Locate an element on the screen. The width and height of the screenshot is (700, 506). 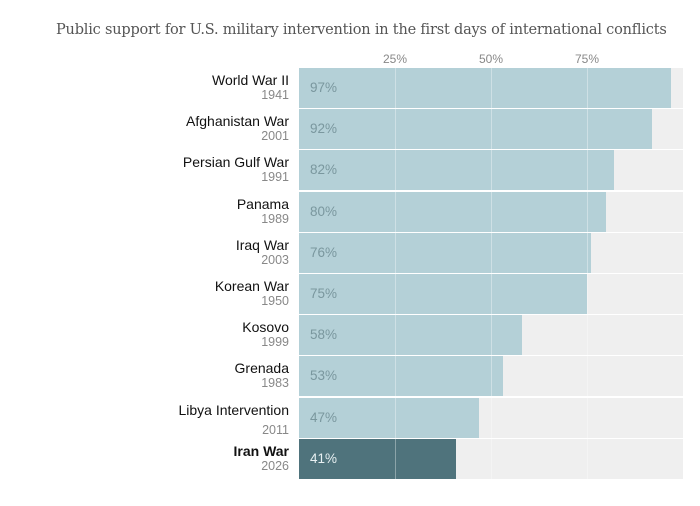
category-name: Kosovo is located at coordinates (265, 327).